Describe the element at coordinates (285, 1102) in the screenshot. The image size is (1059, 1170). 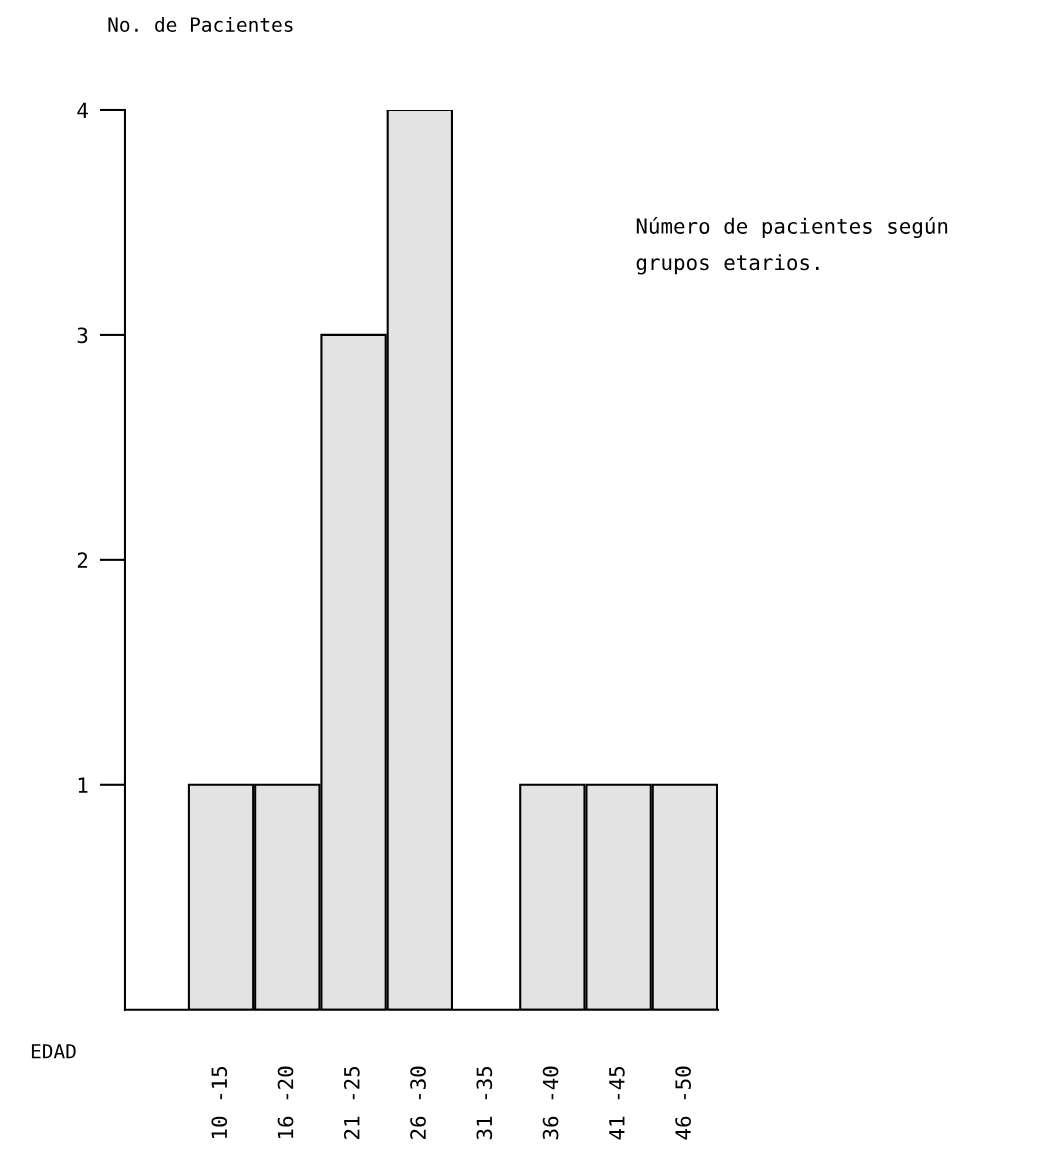
I see `x-tick-label: 16 -20` at that location.